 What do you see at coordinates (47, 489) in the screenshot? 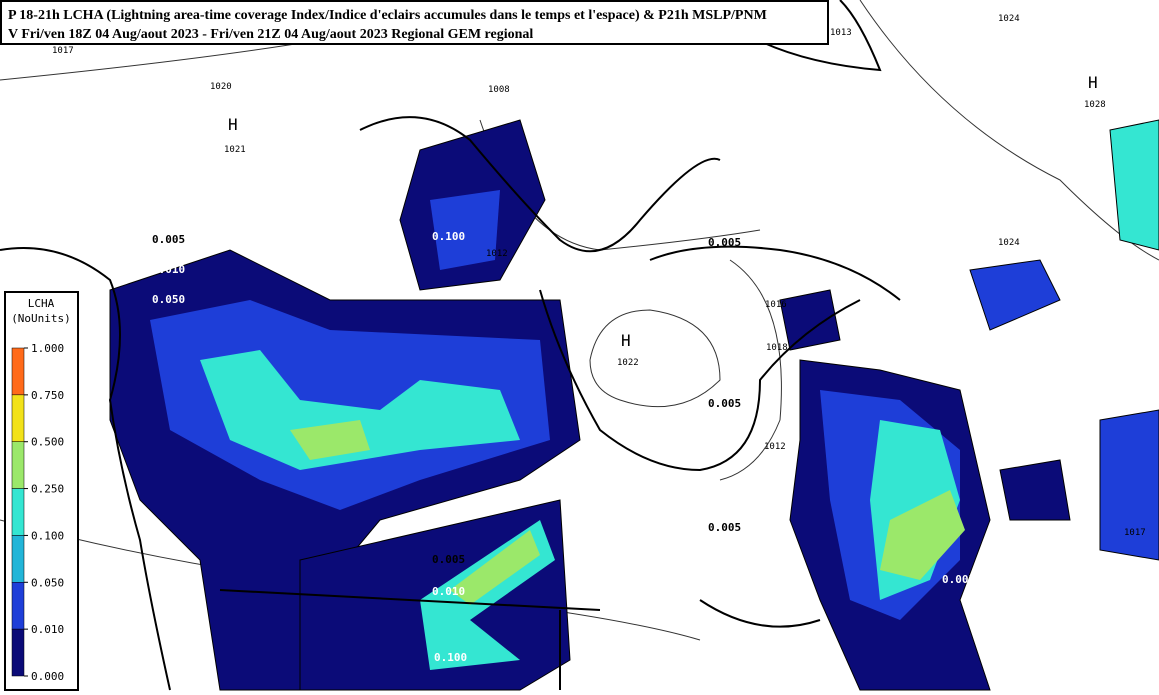
I see `colorbar-label: 0.250` at bounding box center [47, 489].